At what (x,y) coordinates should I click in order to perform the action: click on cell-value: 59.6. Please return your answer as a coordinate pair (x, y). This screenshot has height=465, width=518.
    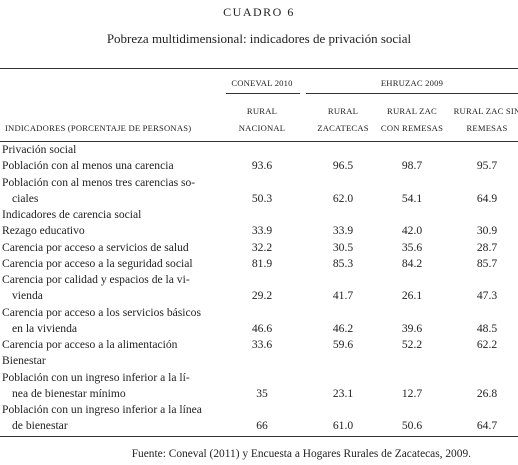
    Looking at the image, I should click on (343, 344).